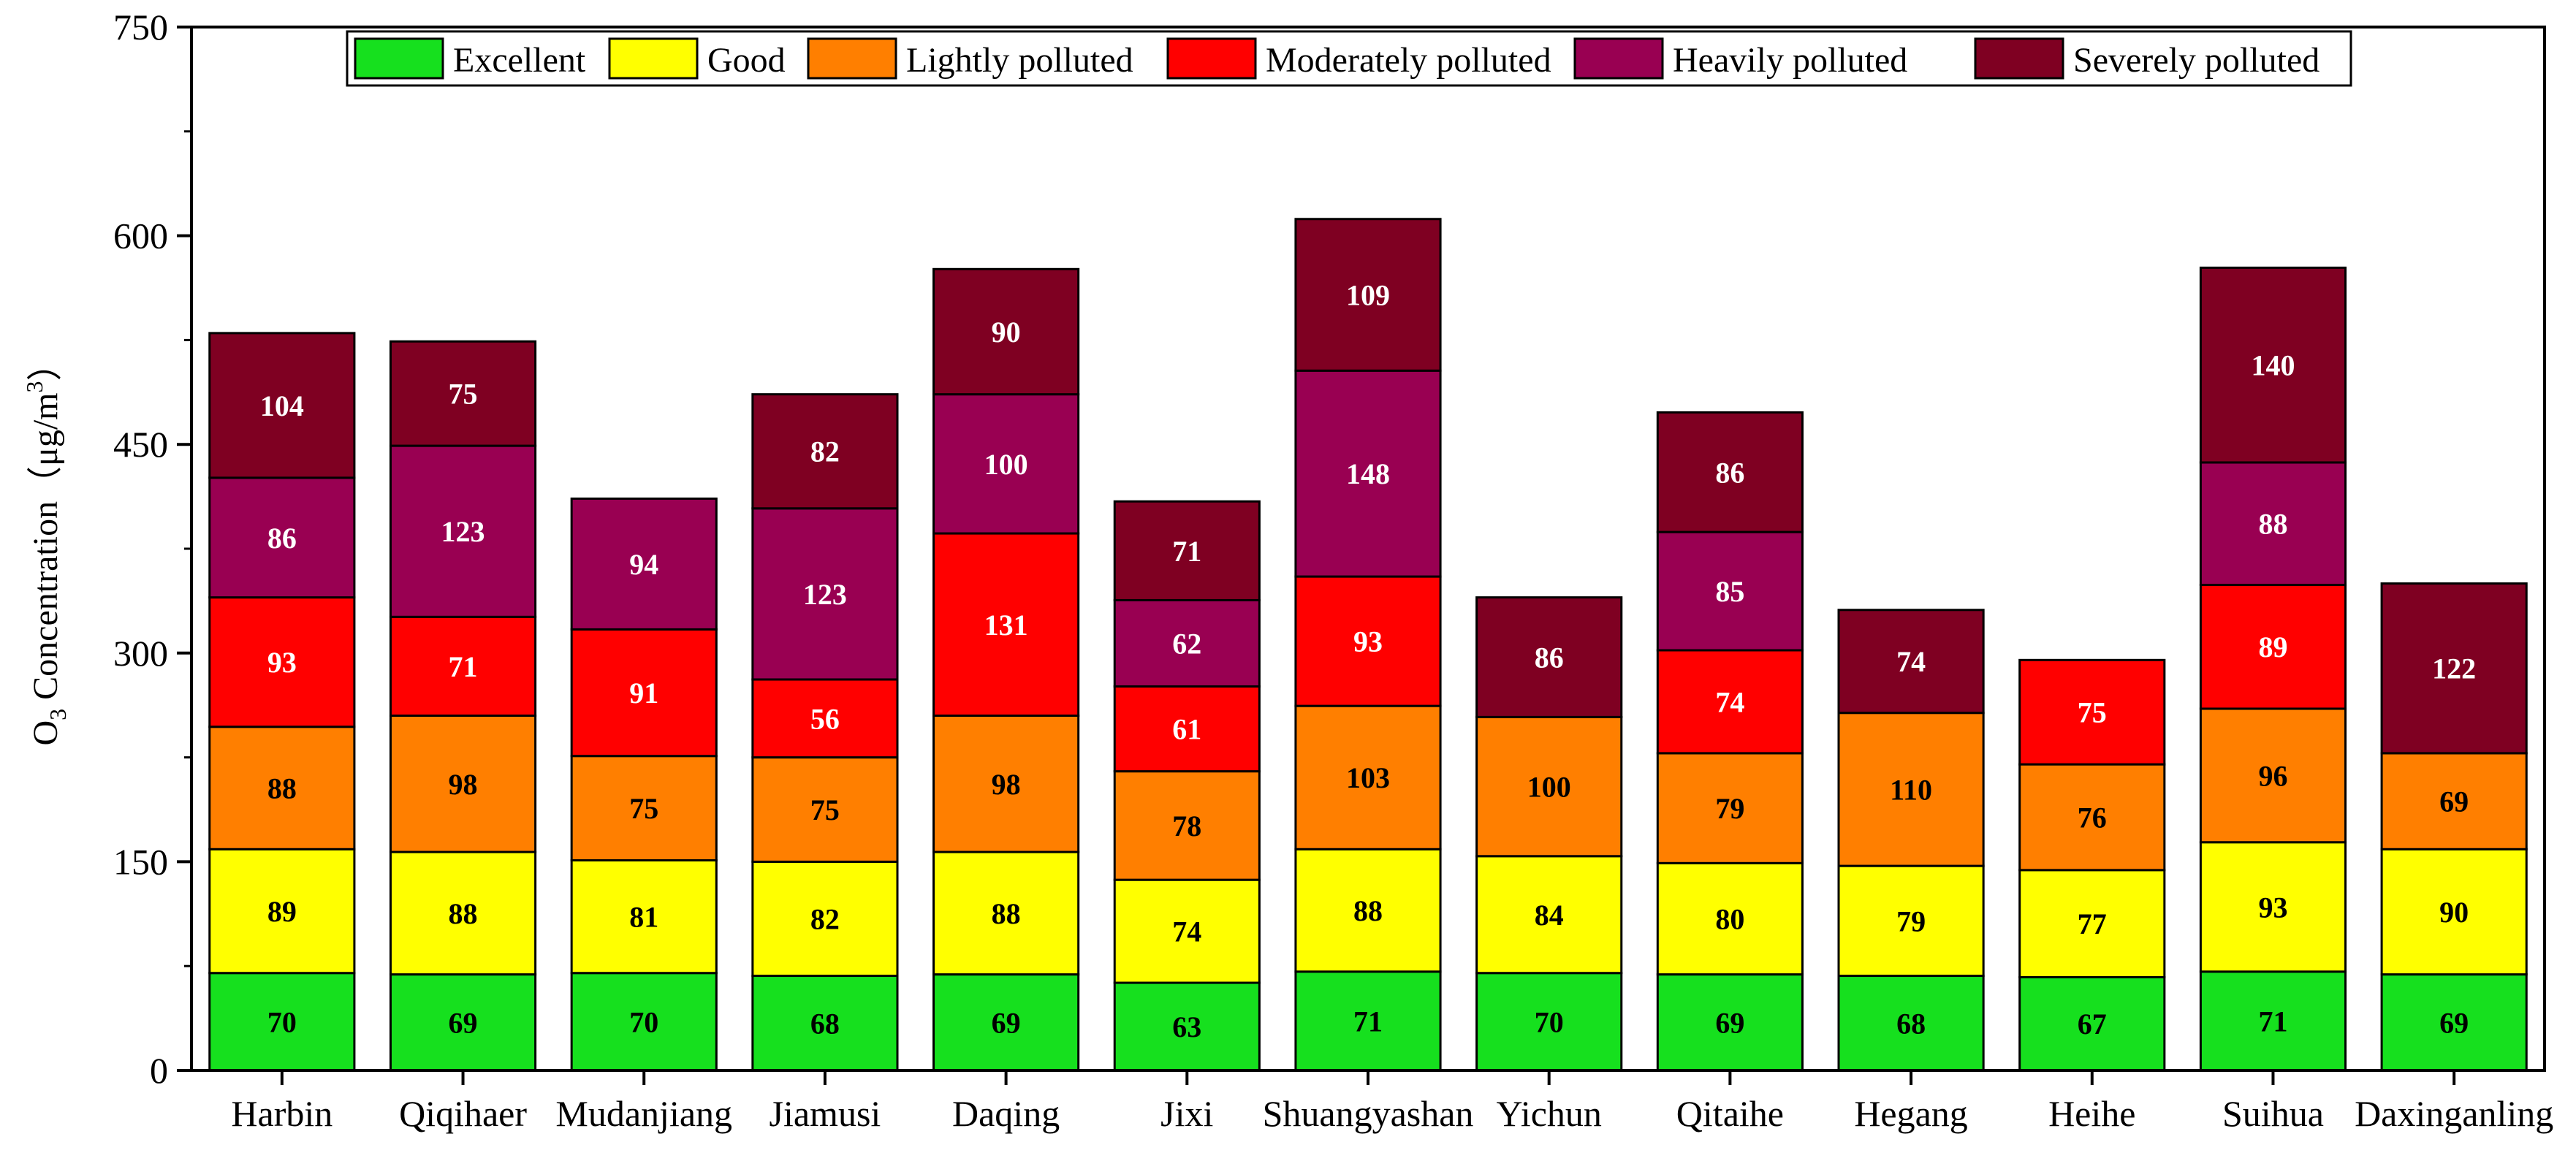  I want to click on bar-harbin-severely-polluted, so click(282, 406).